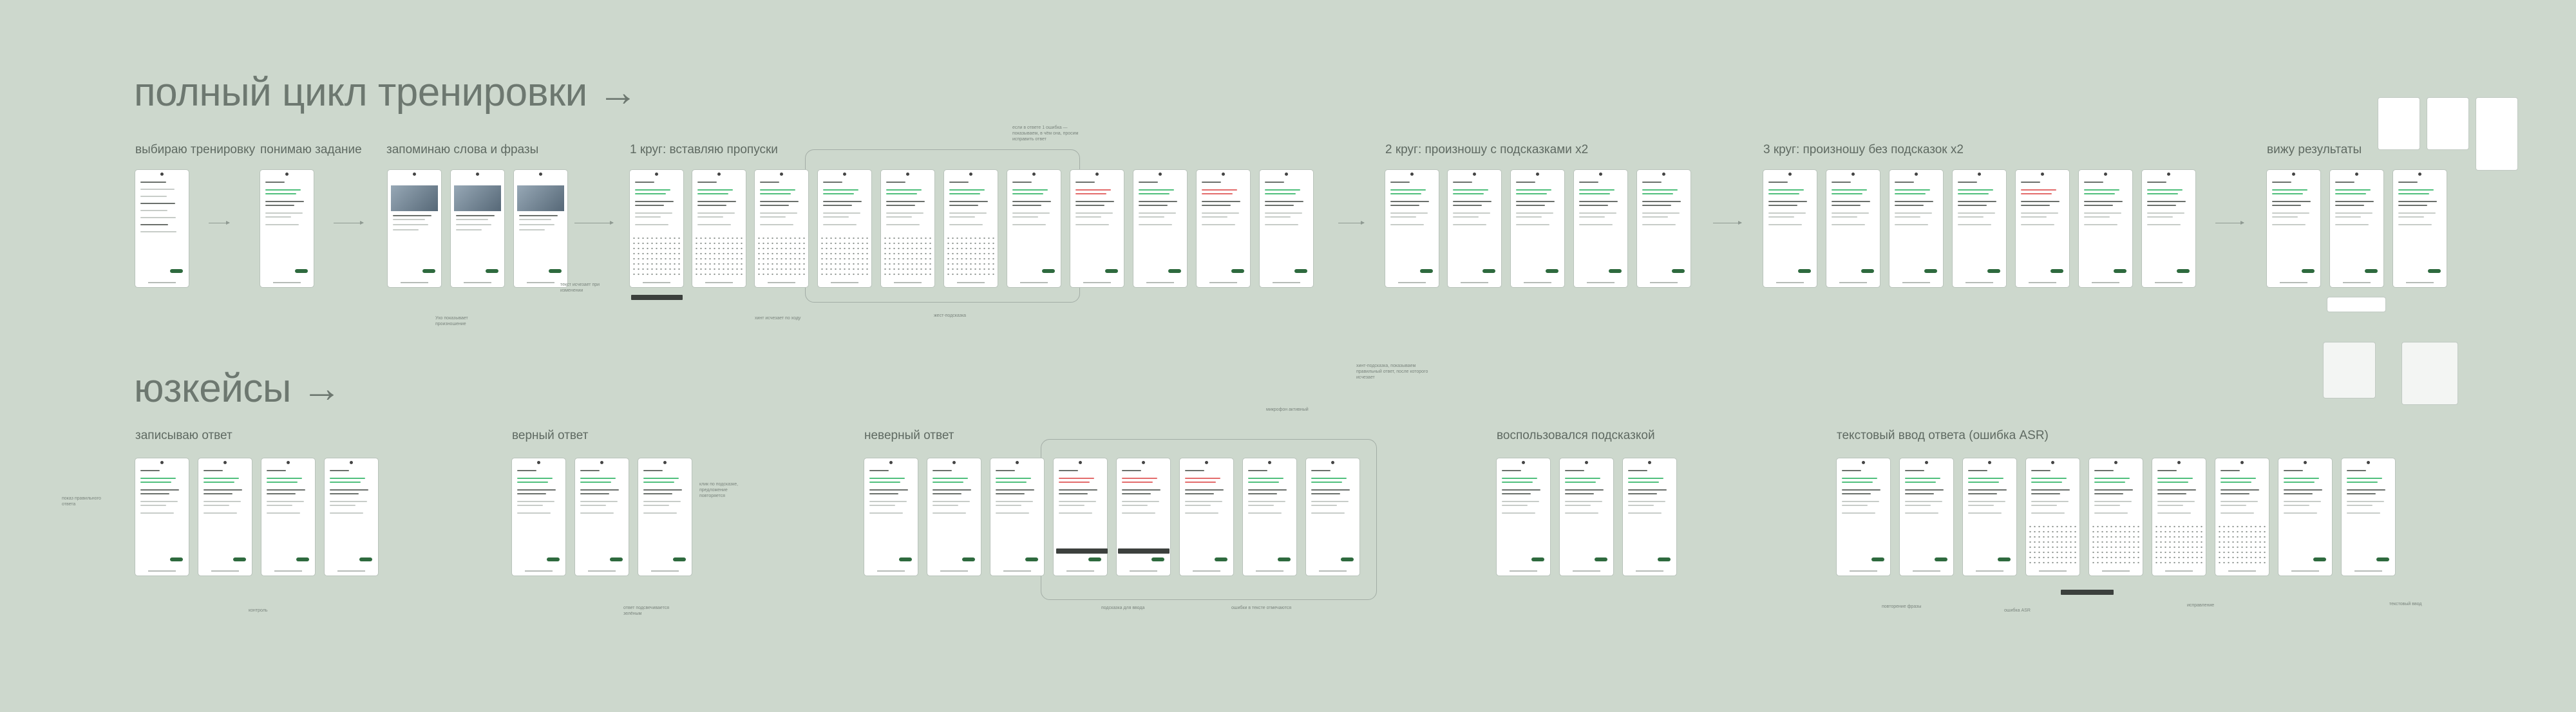 This screenshot has width=2576, height=712. Describe the element at coordinates (2447, 123) in the screenshot. I see `results-variant-panel` at that location.